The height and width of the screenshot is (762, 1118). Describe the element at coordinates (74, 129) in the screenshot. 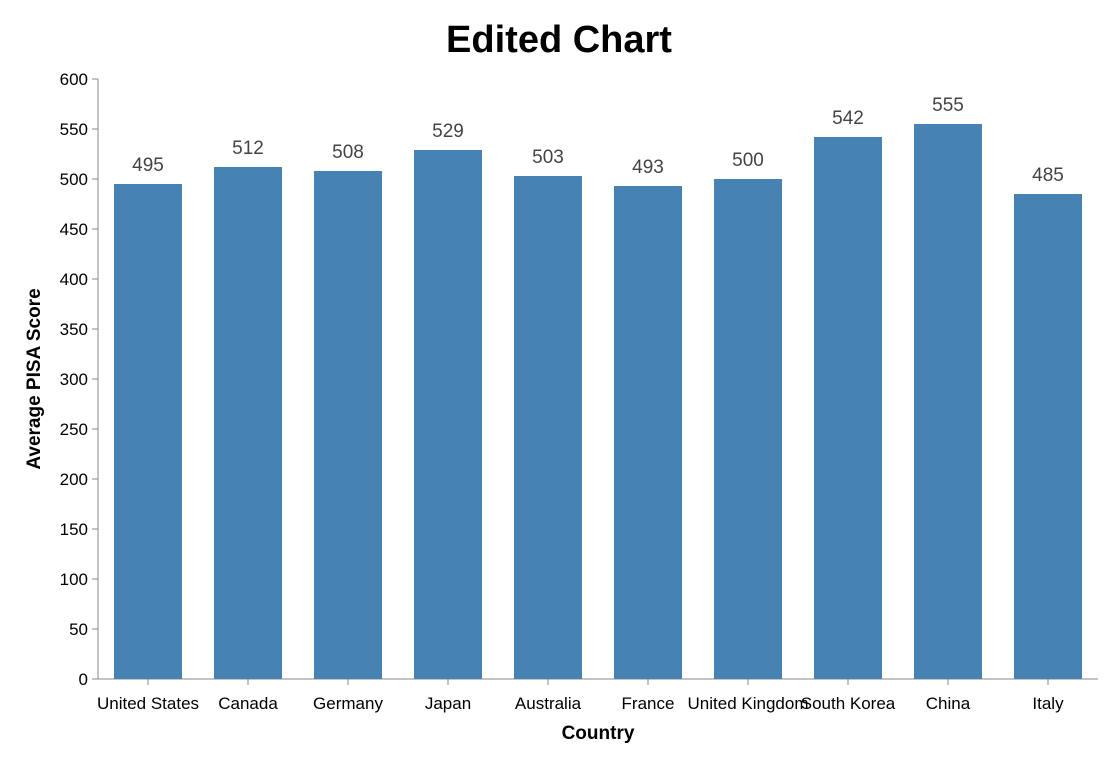

I see `y-tick-label: 550` at that location.